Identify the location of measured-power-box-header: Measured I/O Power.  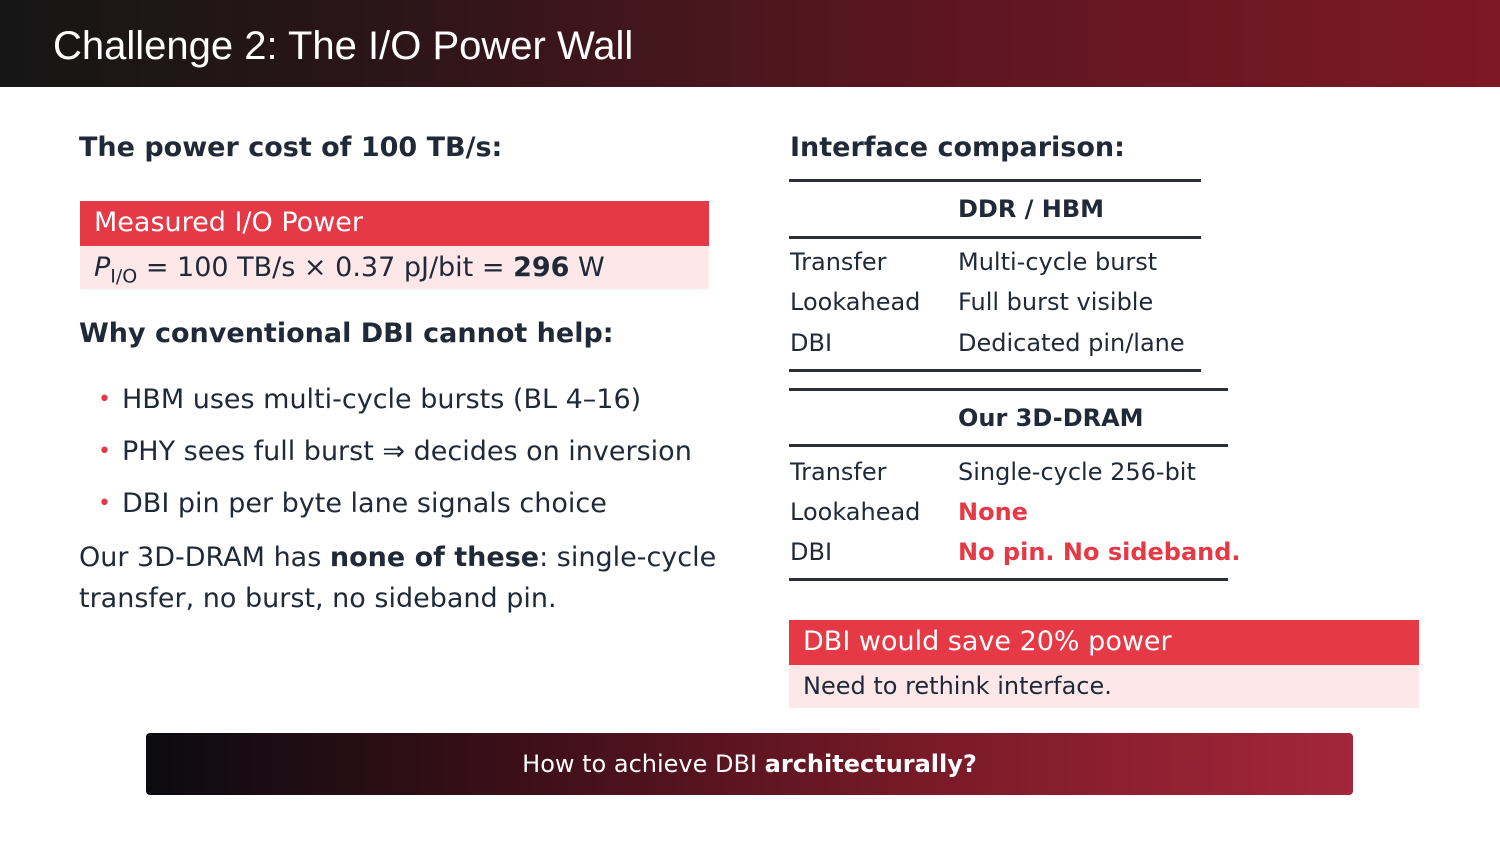
(394, 223).